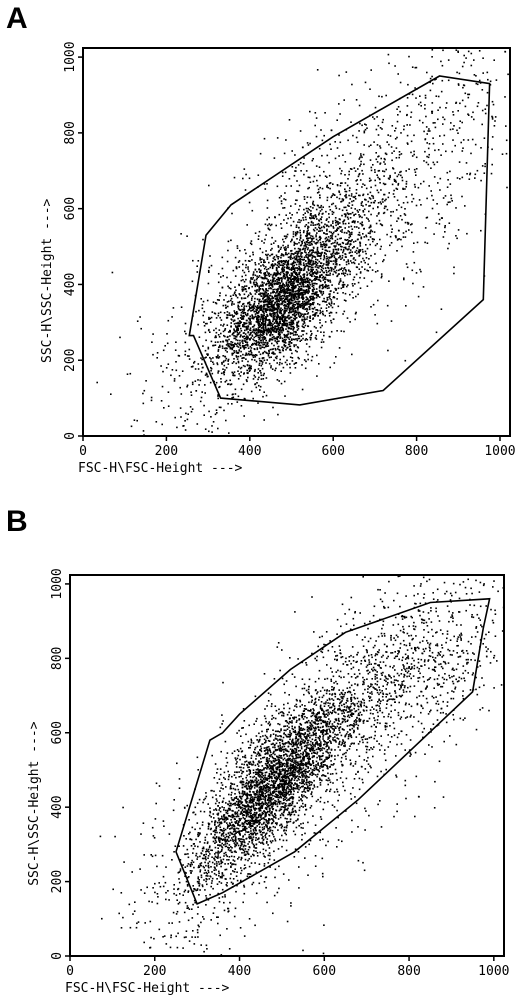 The image size is (520, 1006). Describe the element at coordinates (160, 468) in the screenshot. I see `x-axis-title: FSC-H\FSC-Height --->` at that location.